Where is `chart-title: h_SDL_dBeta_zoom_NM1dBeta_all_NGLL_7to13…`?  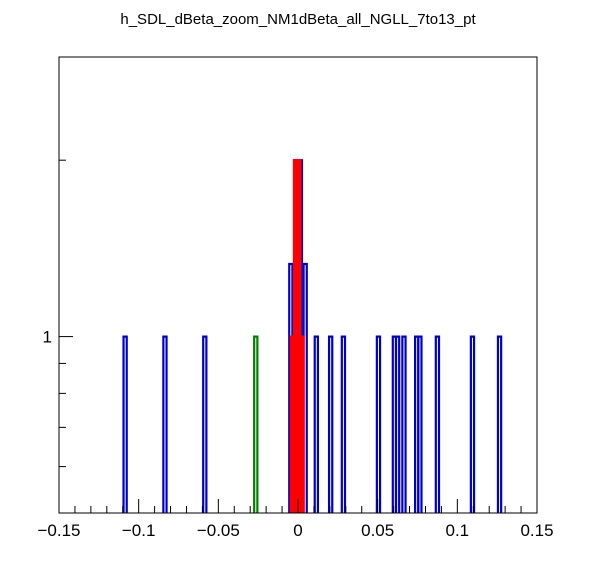 chart-title: h_SDL_dBeta_zoom_NM1dBeta_all_NGLL_7to13… is located at coordinates (298, 19).